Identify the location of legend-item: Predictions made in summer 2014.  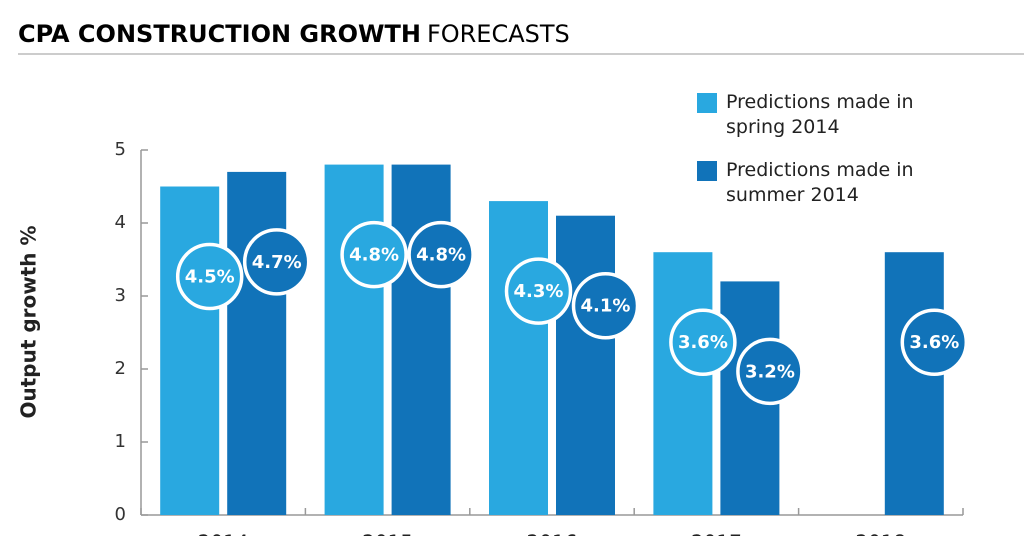
(817, 183).